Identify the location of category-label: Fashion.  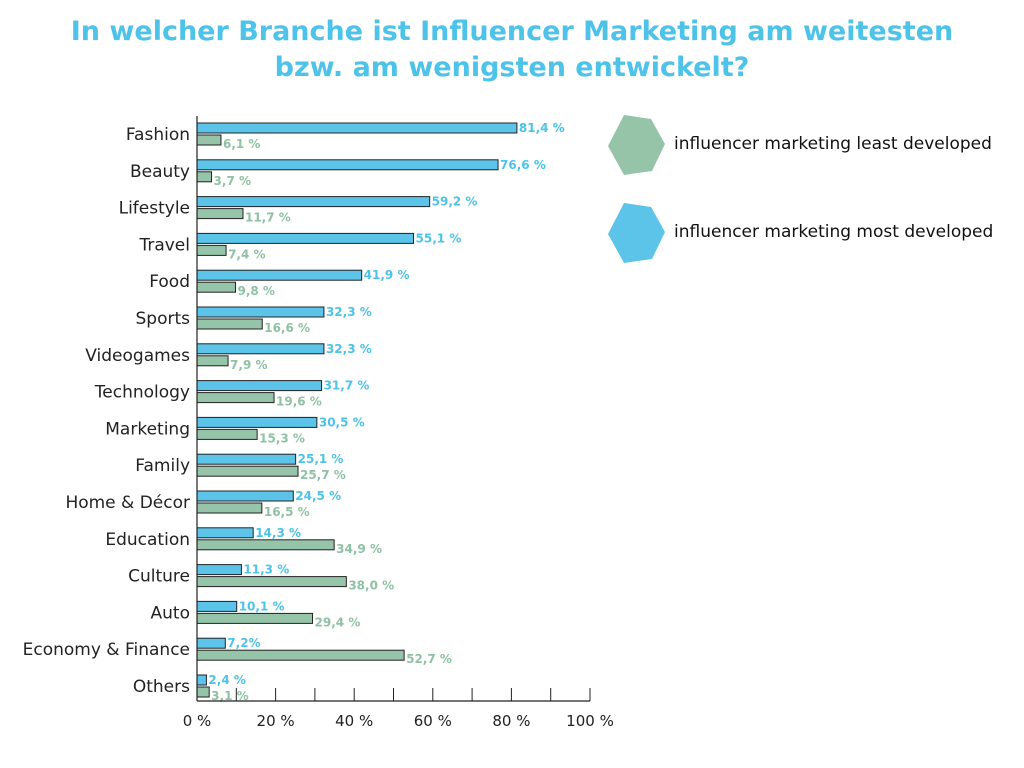
(158, 135).